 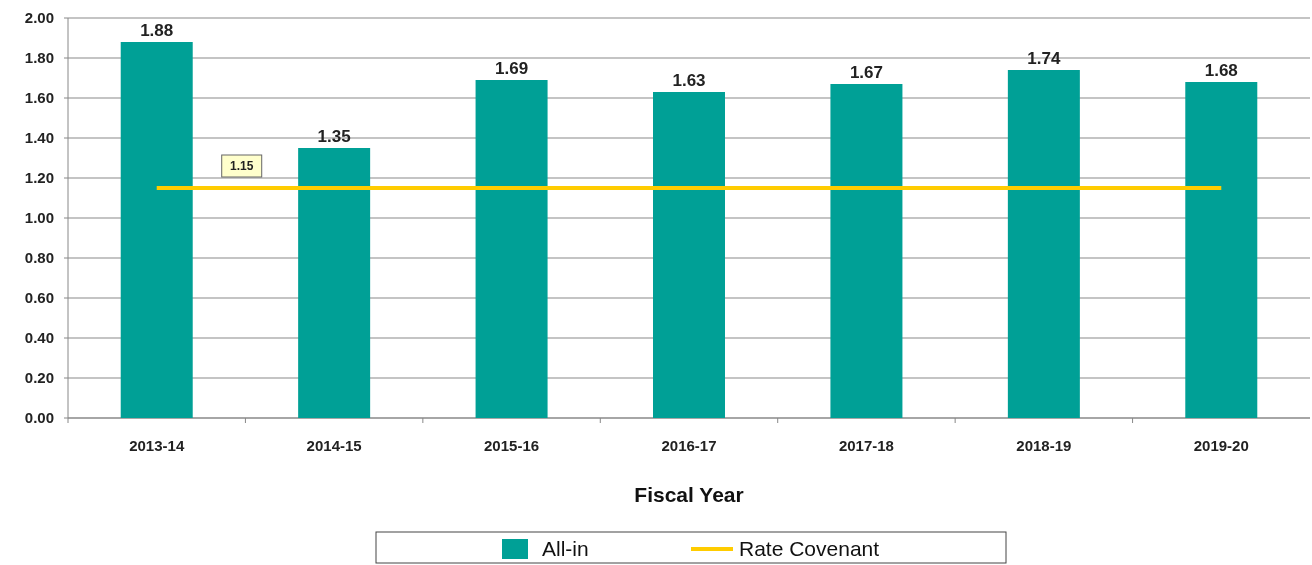 What do you see at coordinates (157, 445) in the screenshot?
I see `x-tick-label: 2013-14` at bounding box center [157, 445].